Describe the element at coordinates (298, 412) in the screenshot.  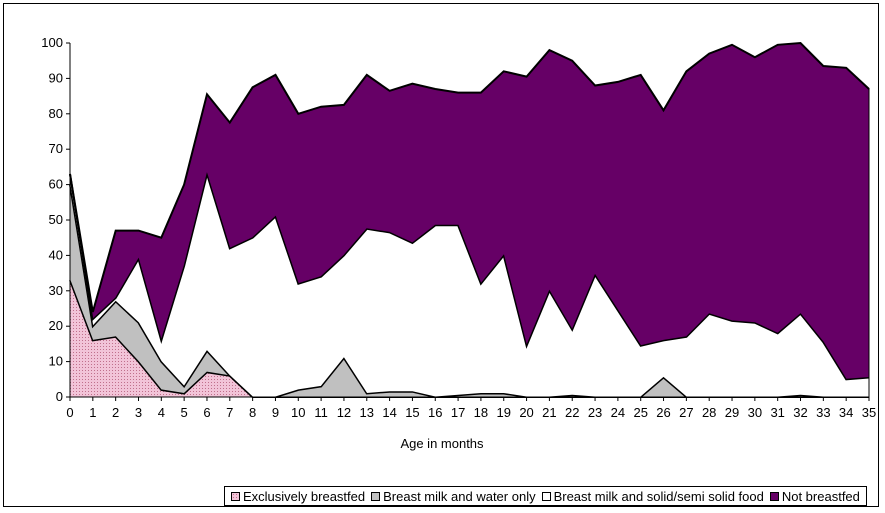
I see `x-tick-label: 10` at that location.